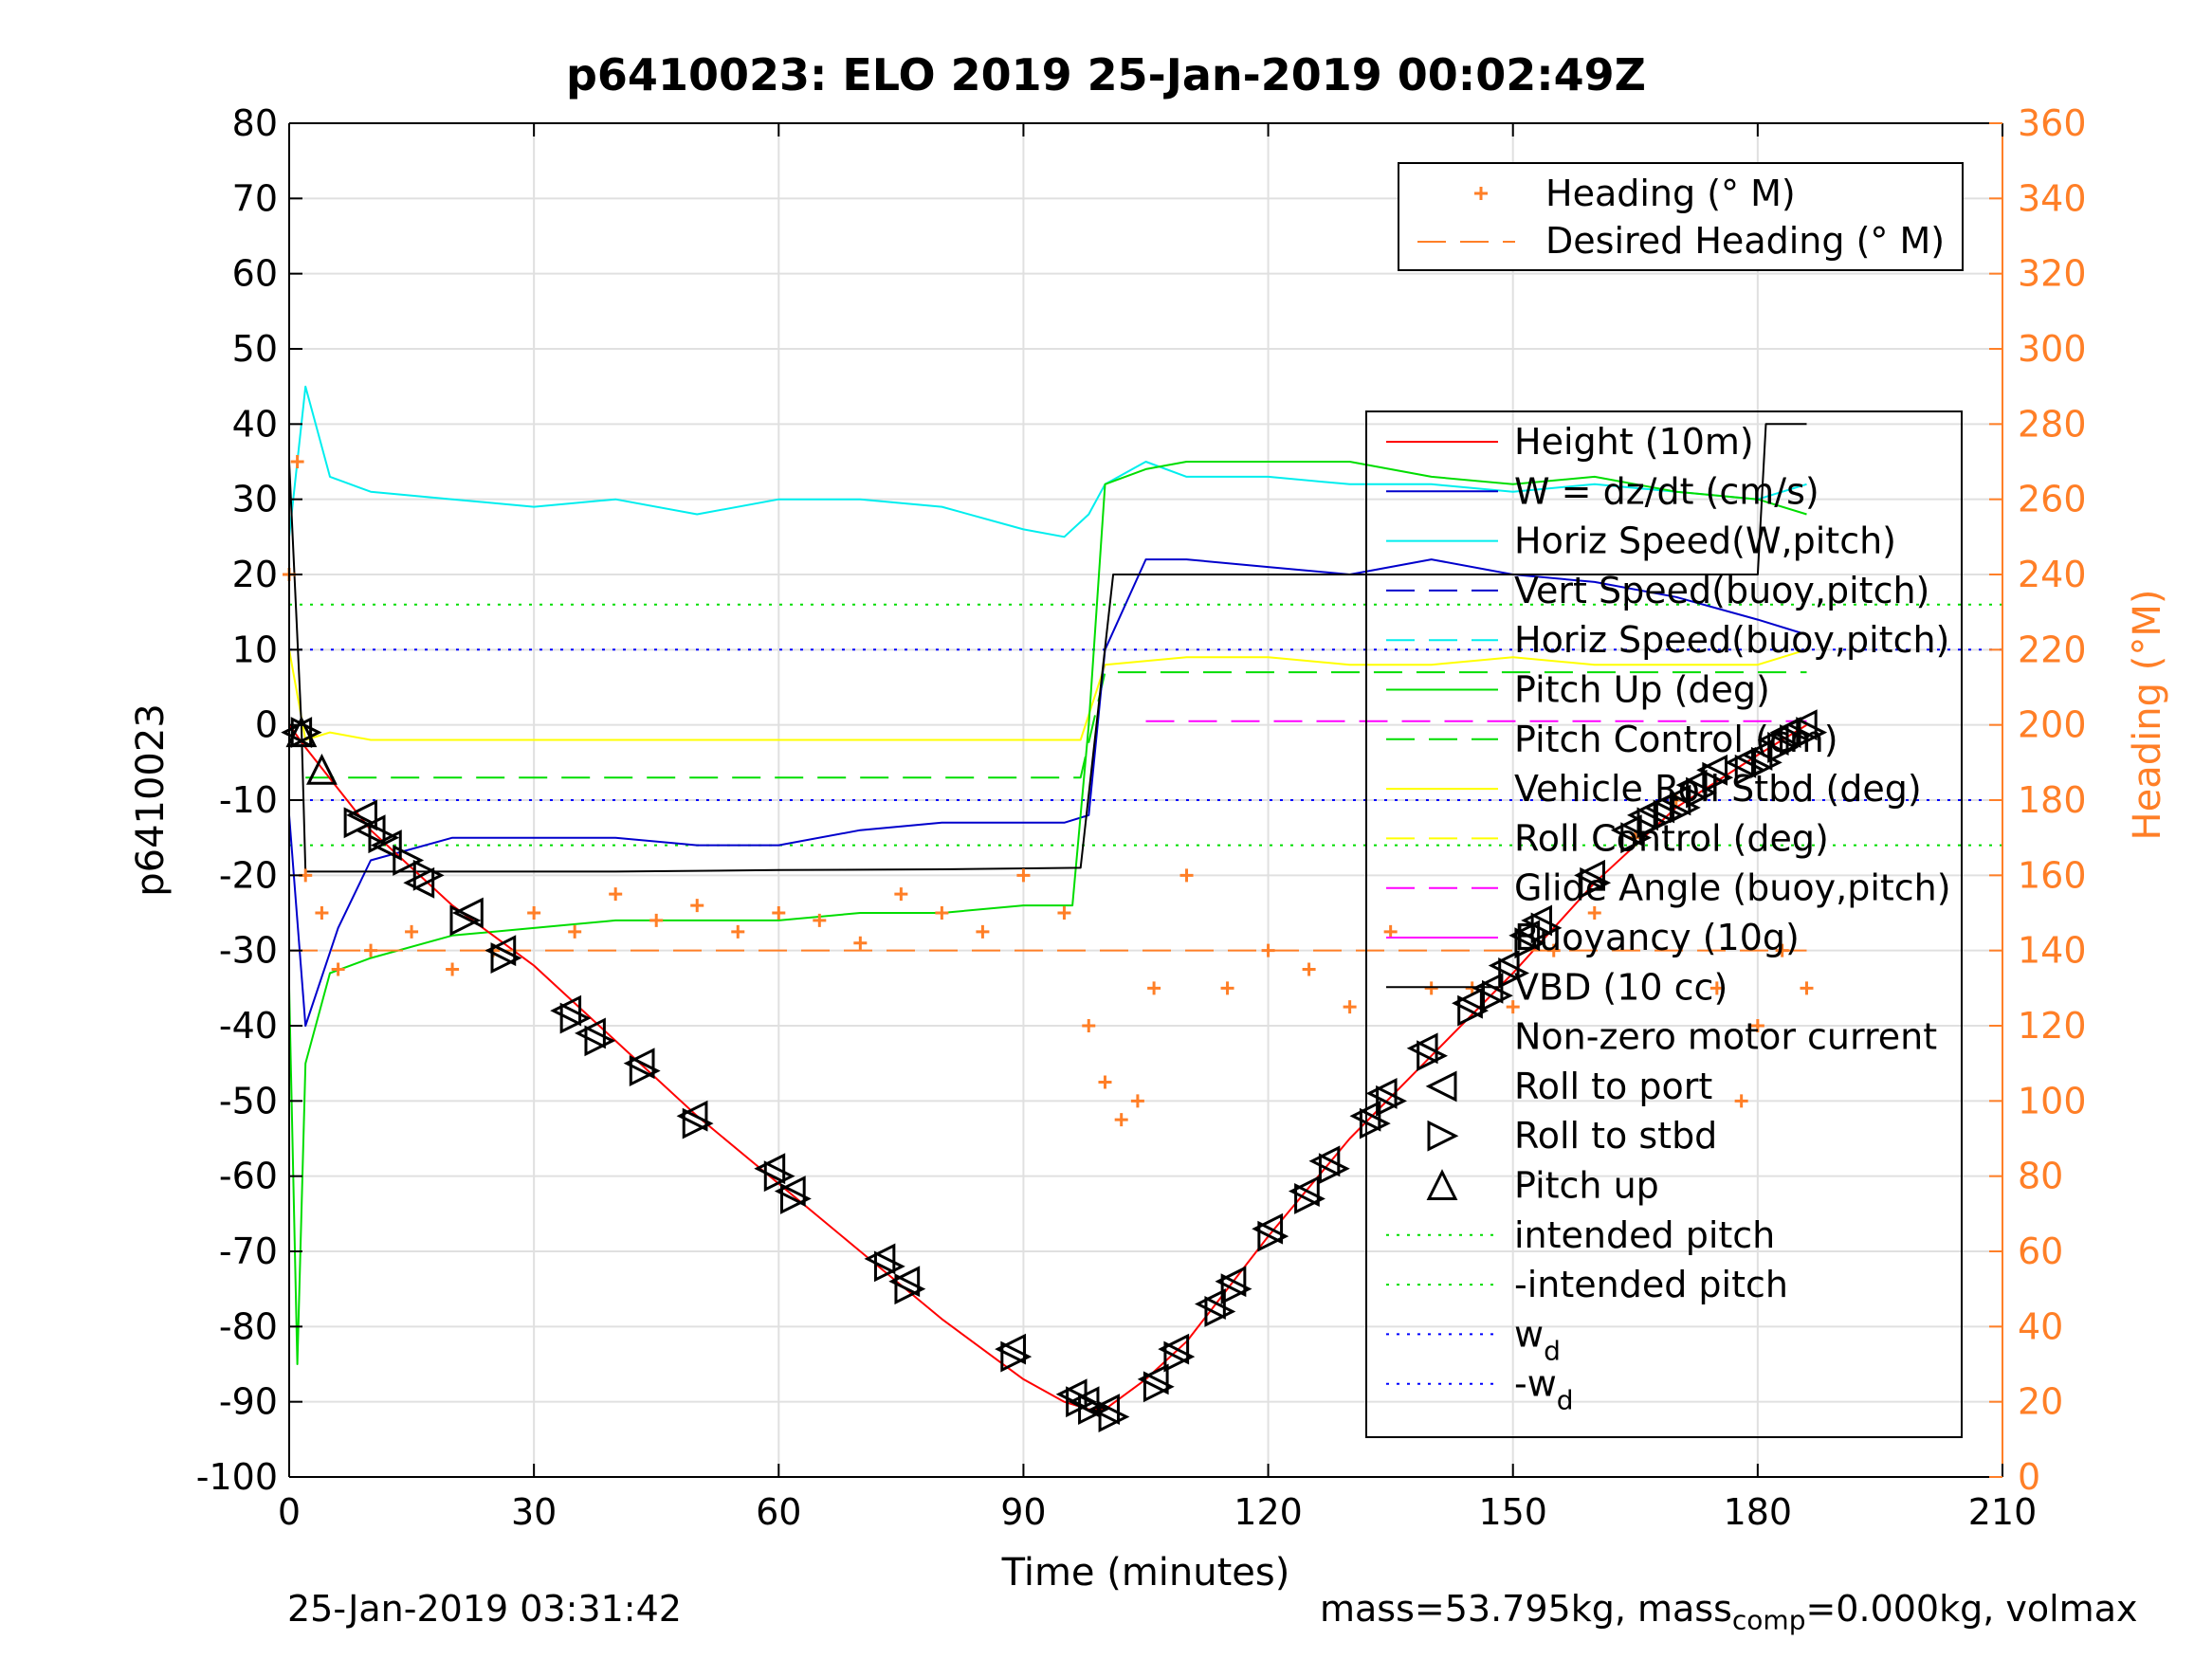 The height and width of the screenshot is (1659, 2212). I want to click on legend-label: Pitch Control (cm), so click(1676, 739).